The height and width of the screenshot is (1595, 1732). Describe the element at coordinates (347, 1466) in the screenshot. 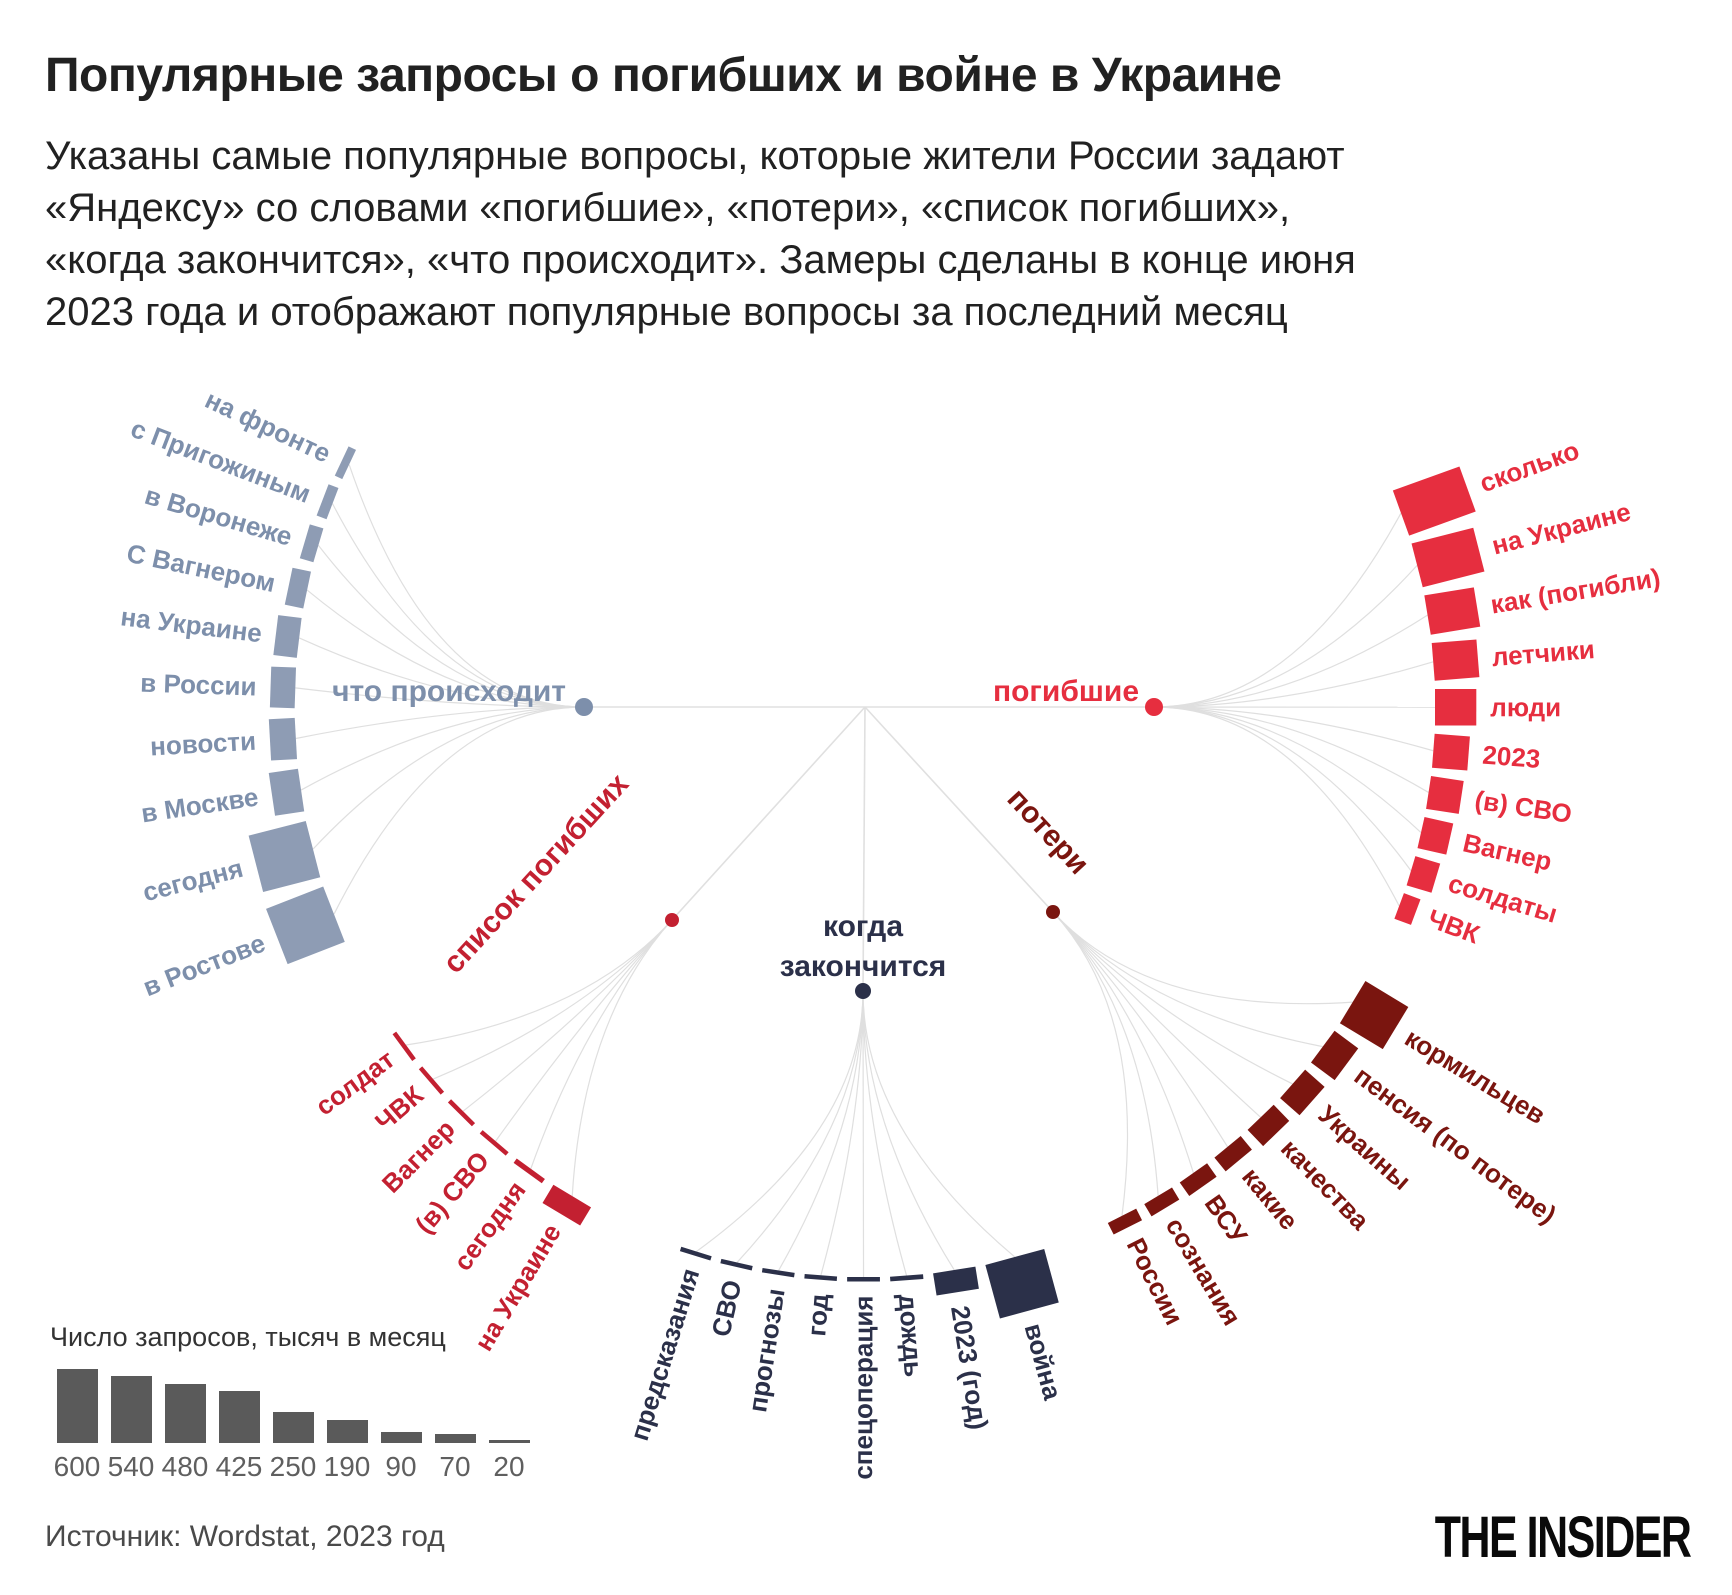

I see `legend-value: 190` at that location.